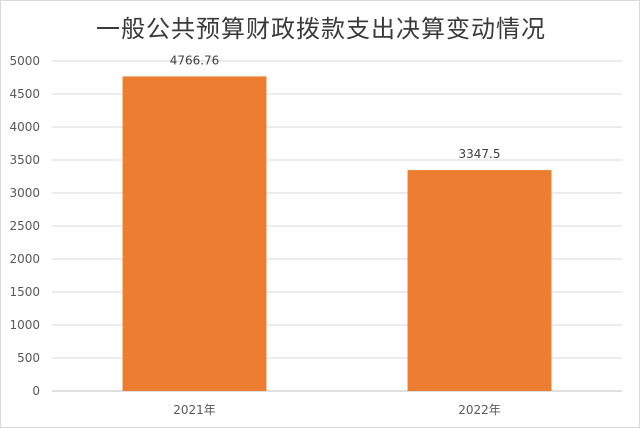  What do you see at coordinates (24, 193) in the screenshot?
I see `y-tick-label: 3000` at bounding box center [24, 193].